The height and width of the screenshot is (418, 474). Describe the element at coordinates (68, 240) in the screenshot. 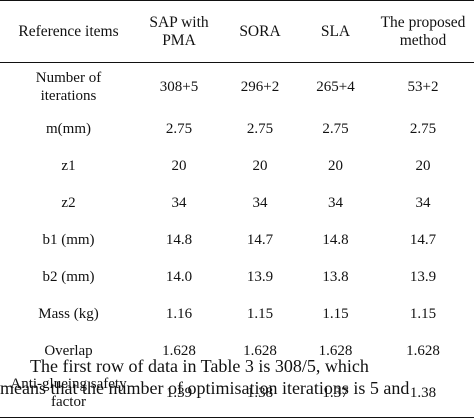

I see `row-label: b1 (mm)` at that location.